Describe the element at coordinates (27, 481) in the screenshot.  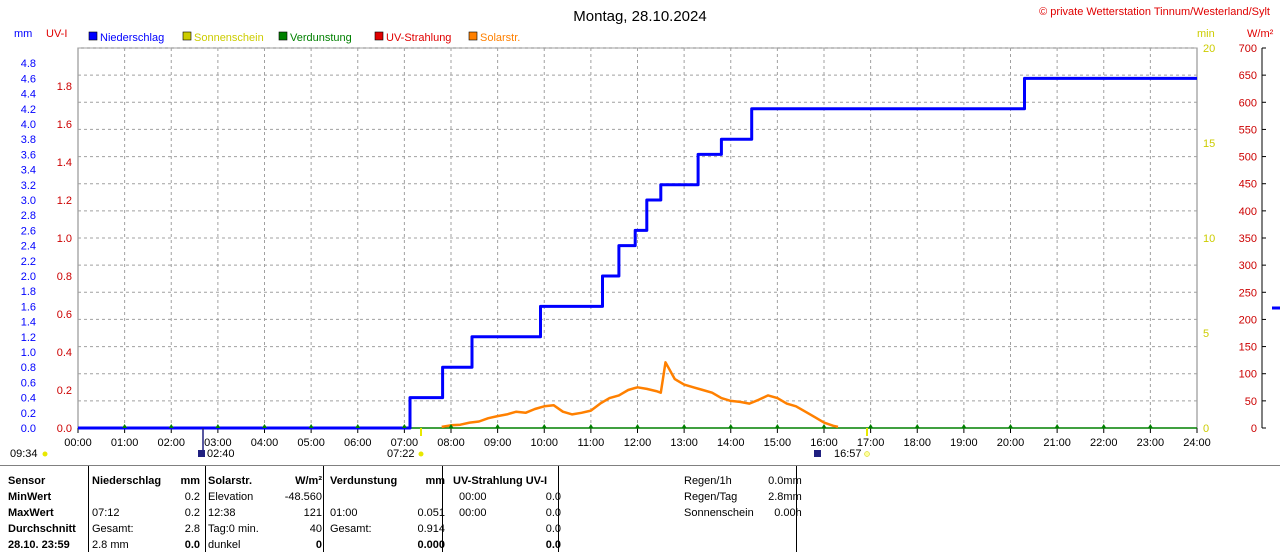
I see `stats-header-sensor: Sensor` at that location.